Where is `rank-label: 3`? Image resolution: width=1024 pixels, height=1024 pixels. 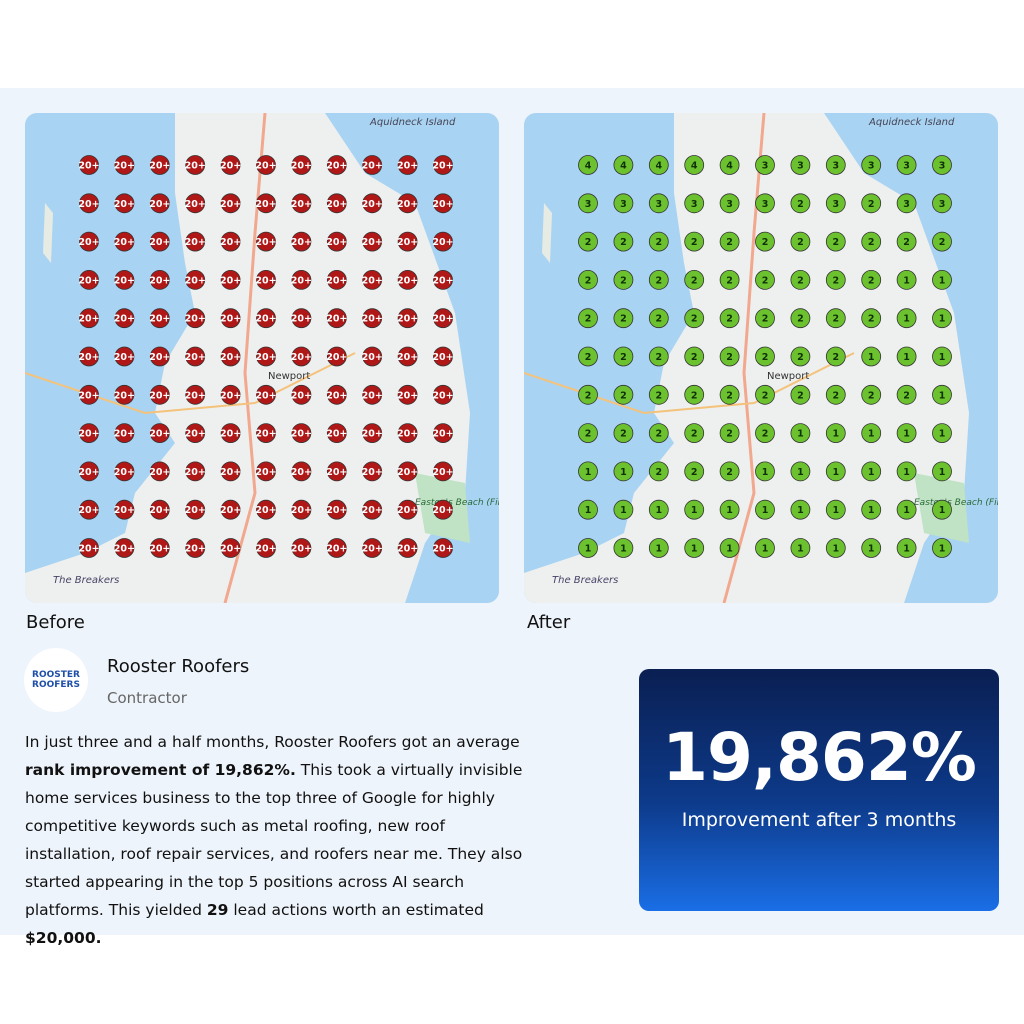
rank-label: 3 is located at coordinates (835, 204).